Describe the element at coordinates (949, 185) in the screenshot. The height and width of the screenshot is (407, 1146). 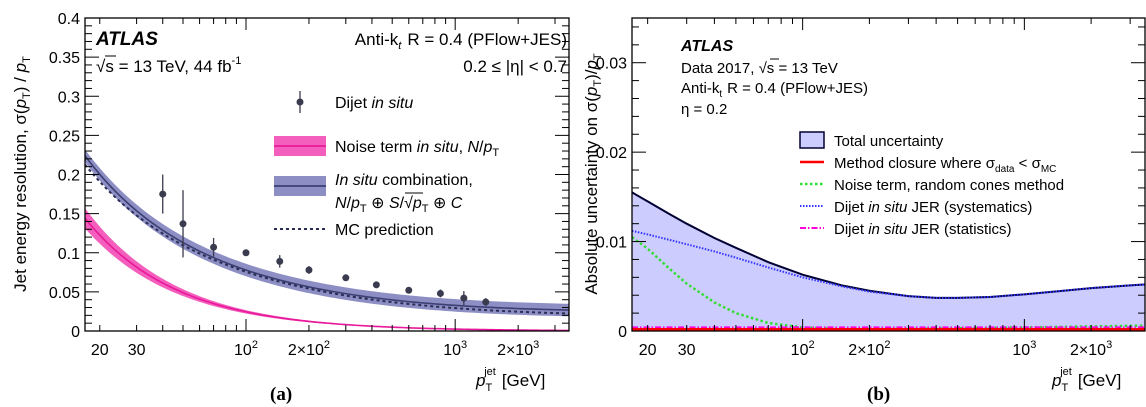
I see `legend-noise-label-b: Noise term, random cones method` at that location.